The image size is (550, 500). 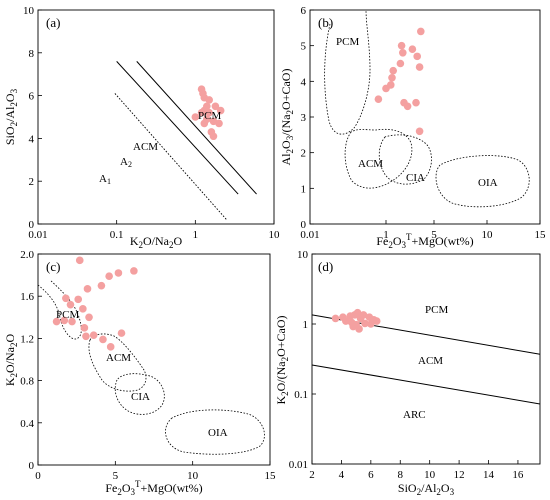 I want to click on annot-c-pcm: PCM, so click(x=67, y=315).